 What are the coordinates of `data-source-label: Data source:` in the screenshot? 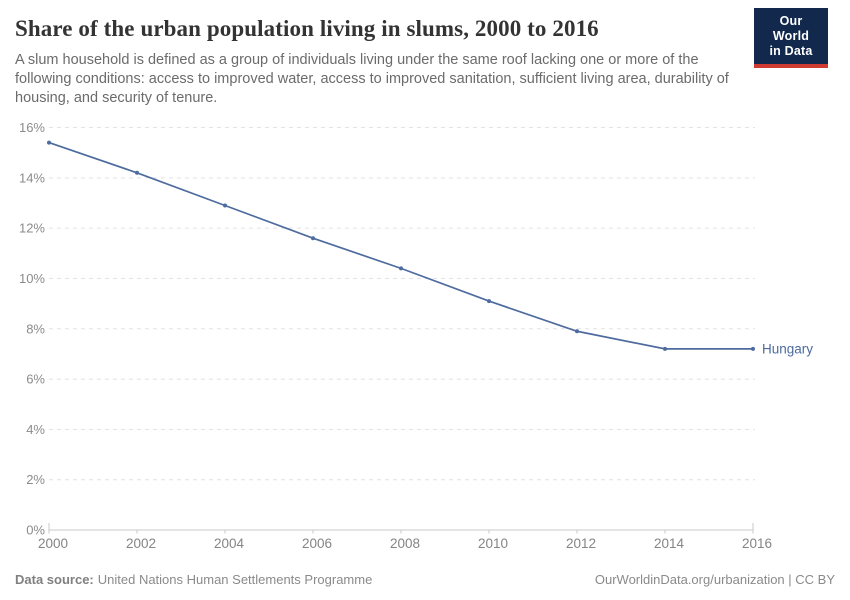 It's located at (54, 579).